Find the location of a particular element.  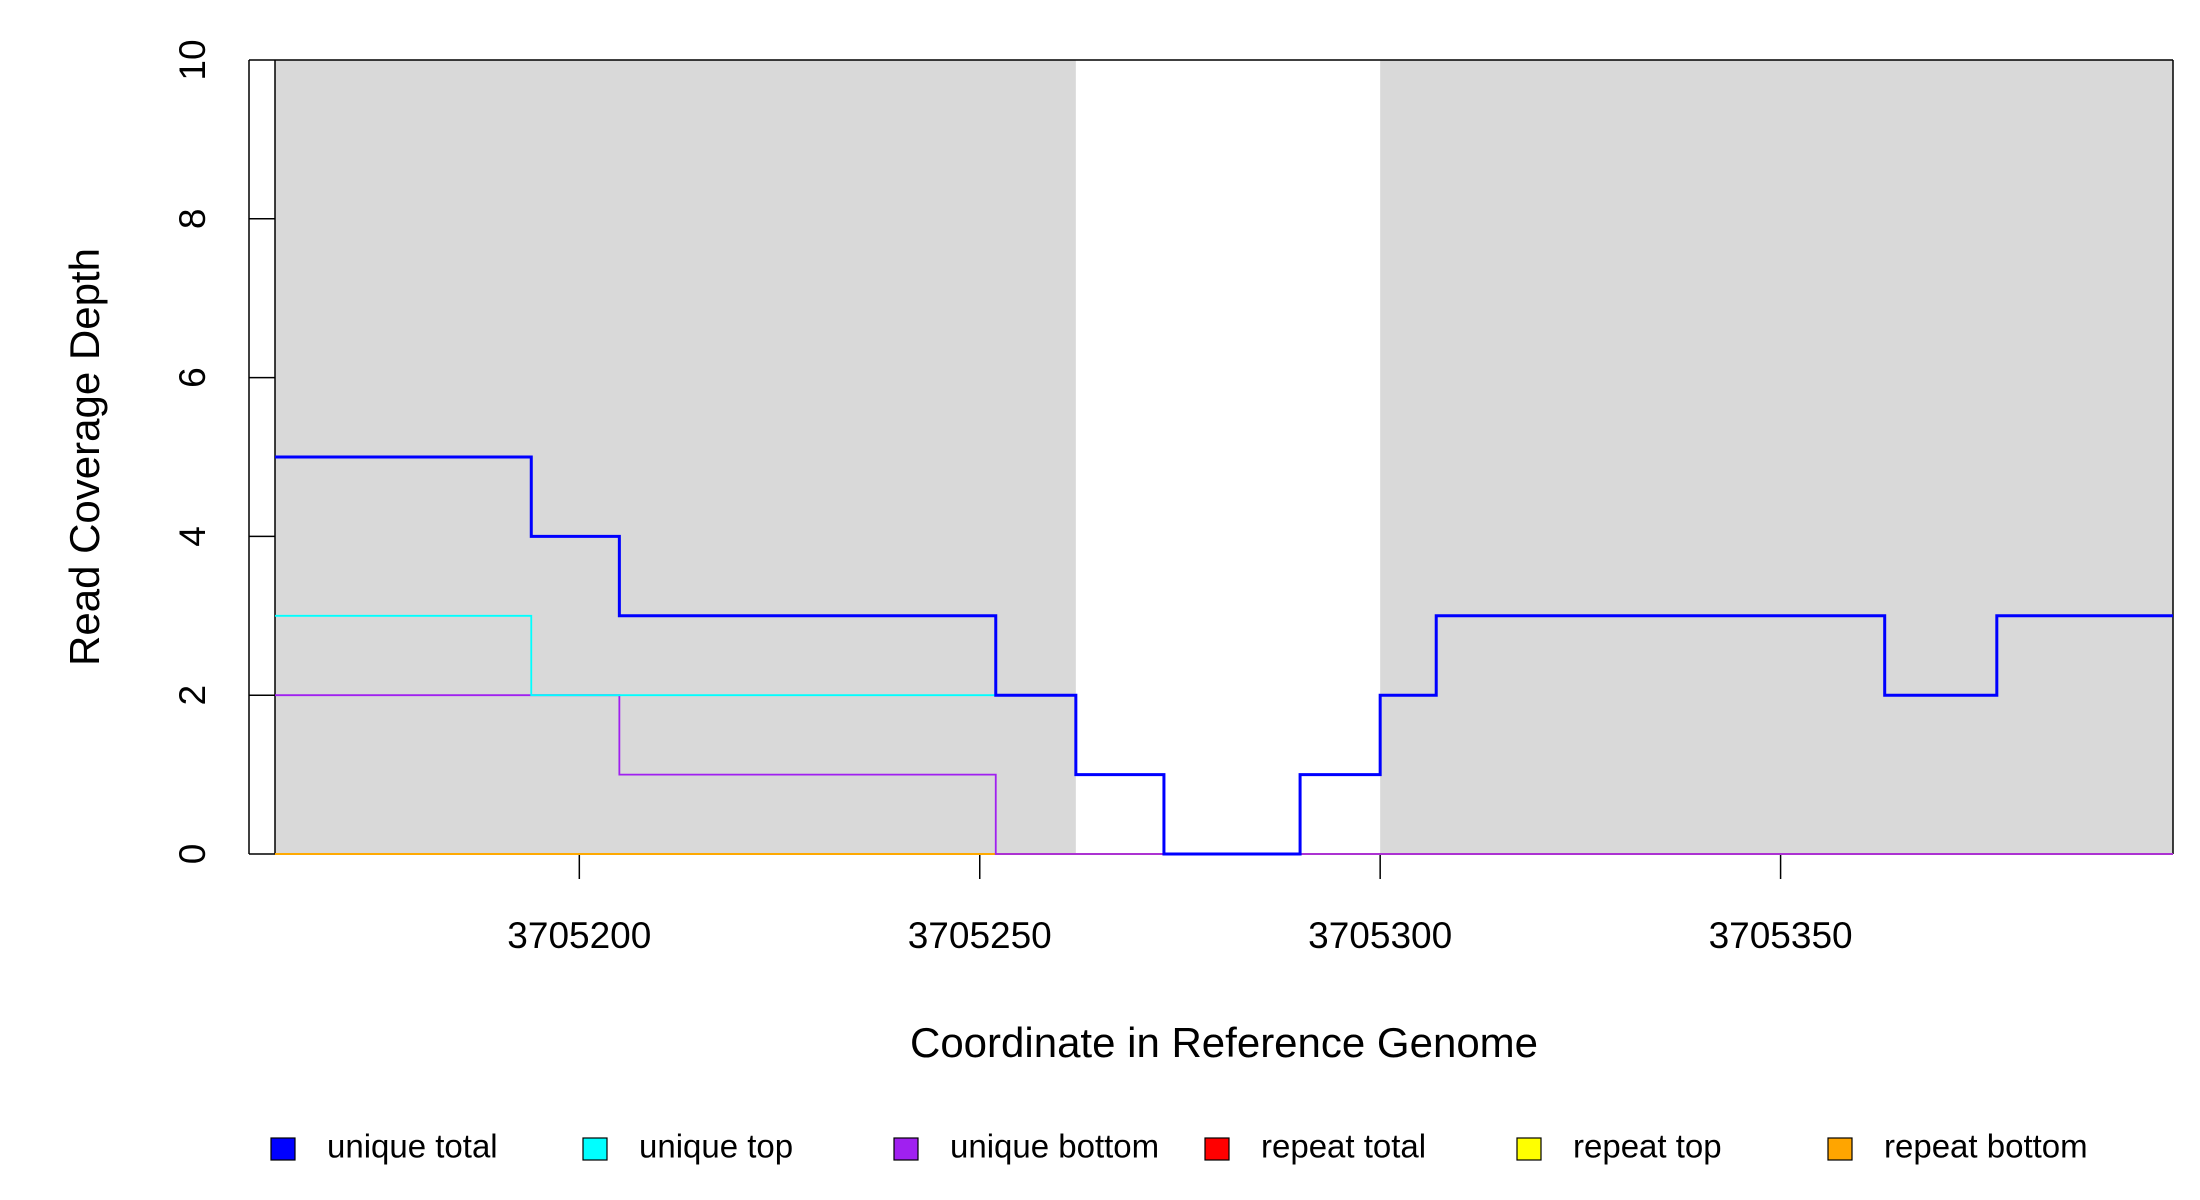

legend-label: unique bottom is located at coordinates (1054, 1146).